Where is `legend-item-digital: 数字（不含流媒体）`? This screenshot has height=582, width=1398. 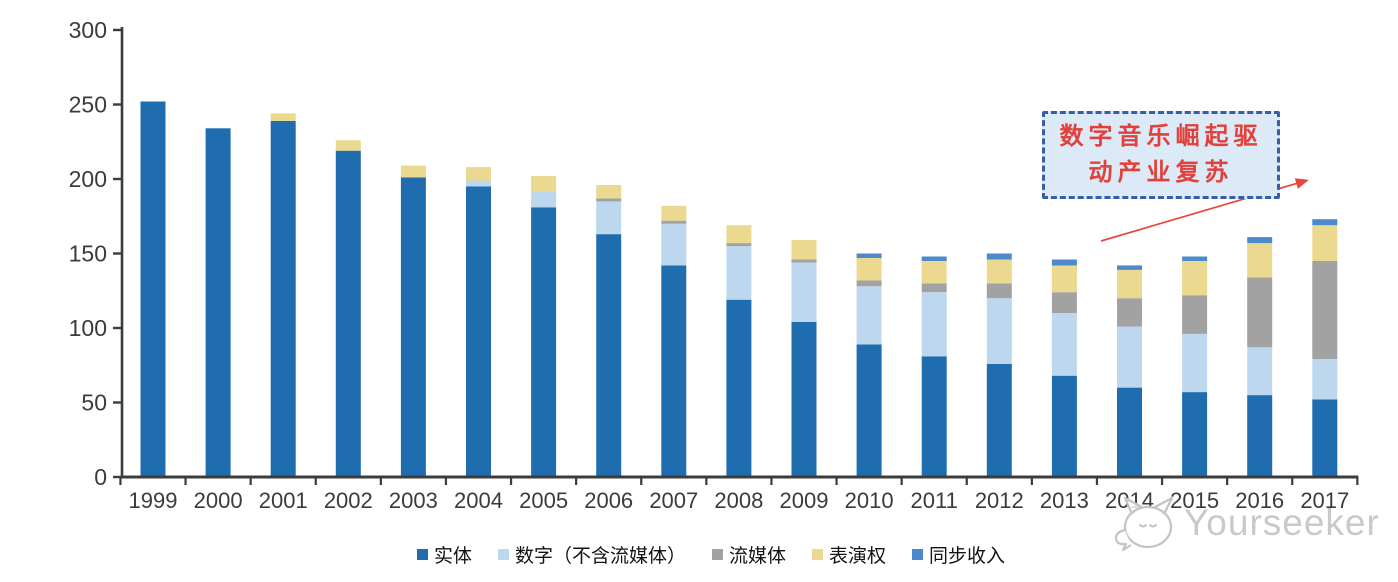 legend-item-digital: 数字（不含流媒体） is located at coordinates (591, 554).